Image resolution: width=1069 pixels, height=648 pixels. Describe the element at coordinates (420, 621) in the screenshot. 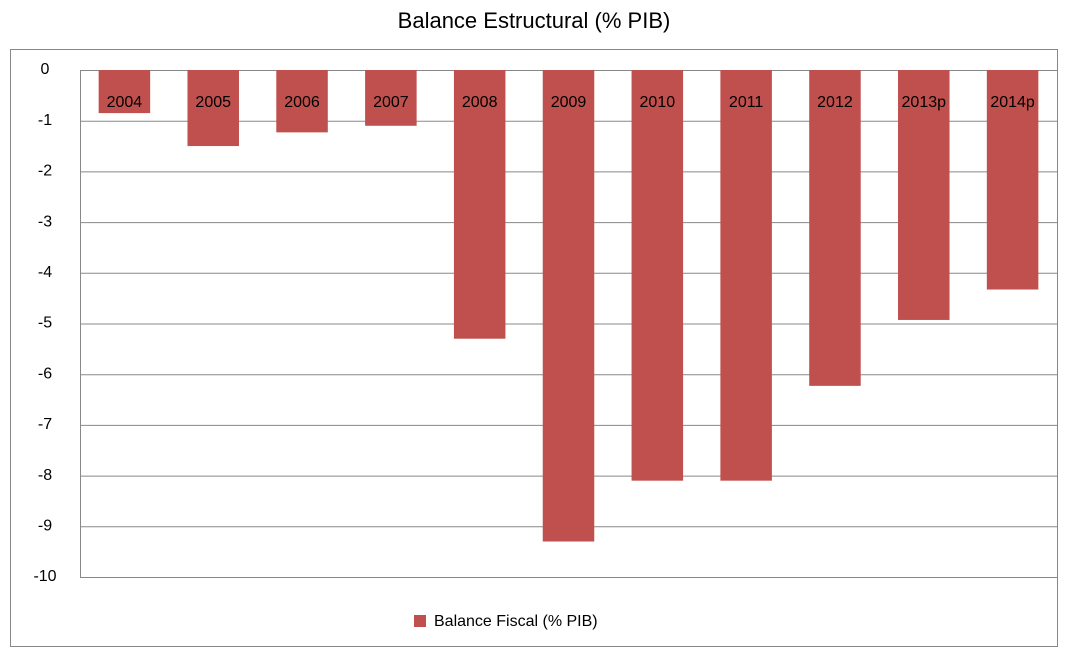

I see `legend-swatch` at that location.